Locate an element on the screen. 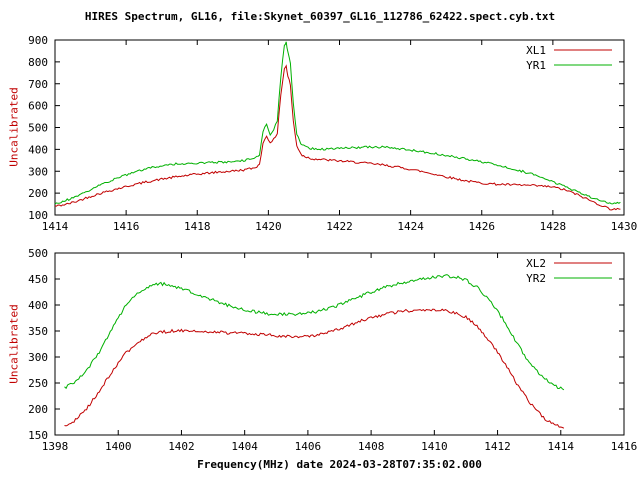 Image resolution: width=640 pixels, height=480 pixels. x-tick-label: 1430 is located at coordinates (624, 226).